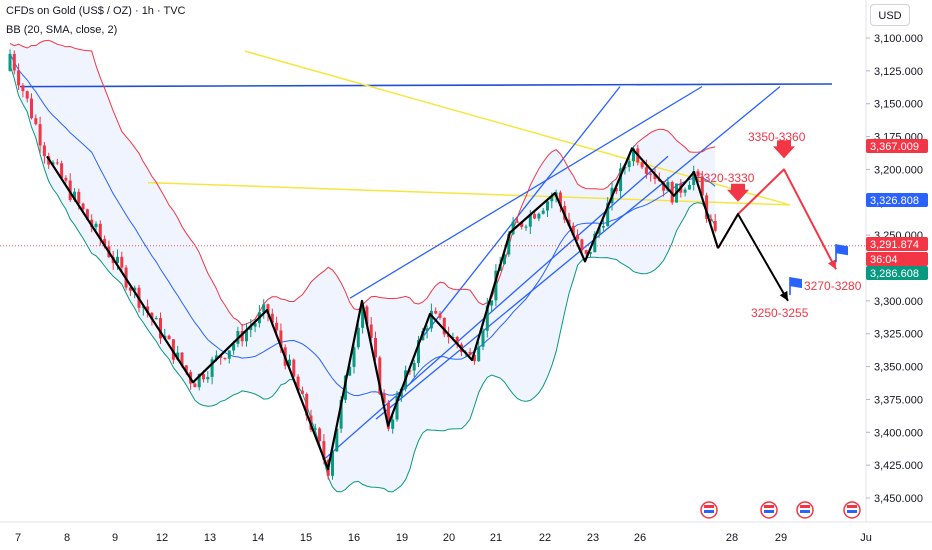 The height and width of the screenshot is (550, 932). What do you see at coordinates (753, 257) in the screenshot?
I see `projection-black` at bounding box center [753, 257].